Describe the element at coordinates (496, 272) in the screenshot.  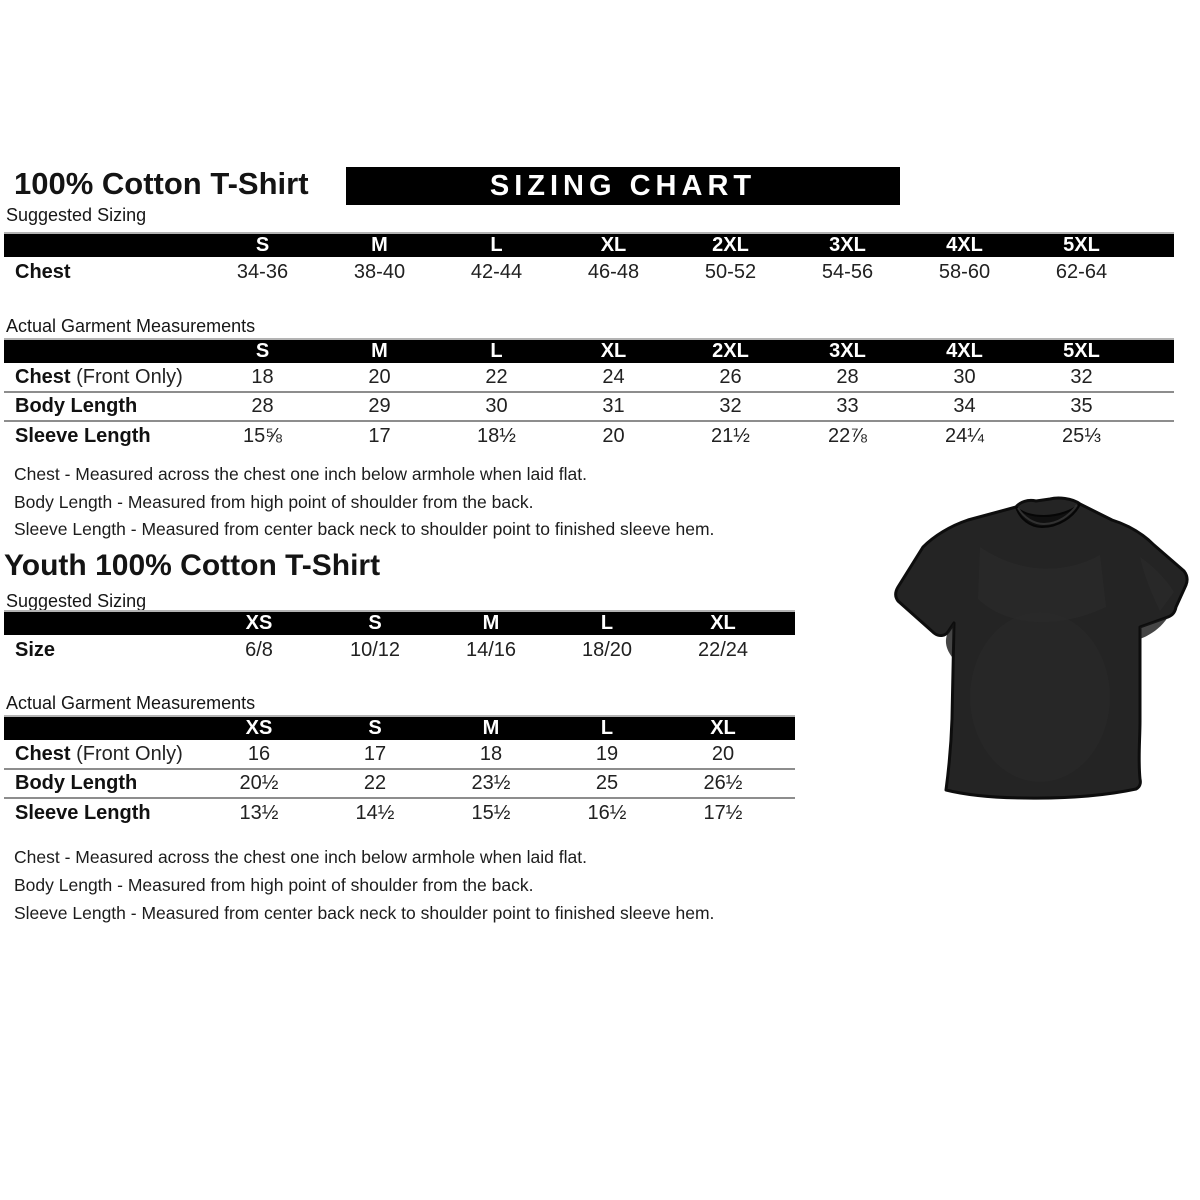
I see `measurement-cell: 42-44` at that location.